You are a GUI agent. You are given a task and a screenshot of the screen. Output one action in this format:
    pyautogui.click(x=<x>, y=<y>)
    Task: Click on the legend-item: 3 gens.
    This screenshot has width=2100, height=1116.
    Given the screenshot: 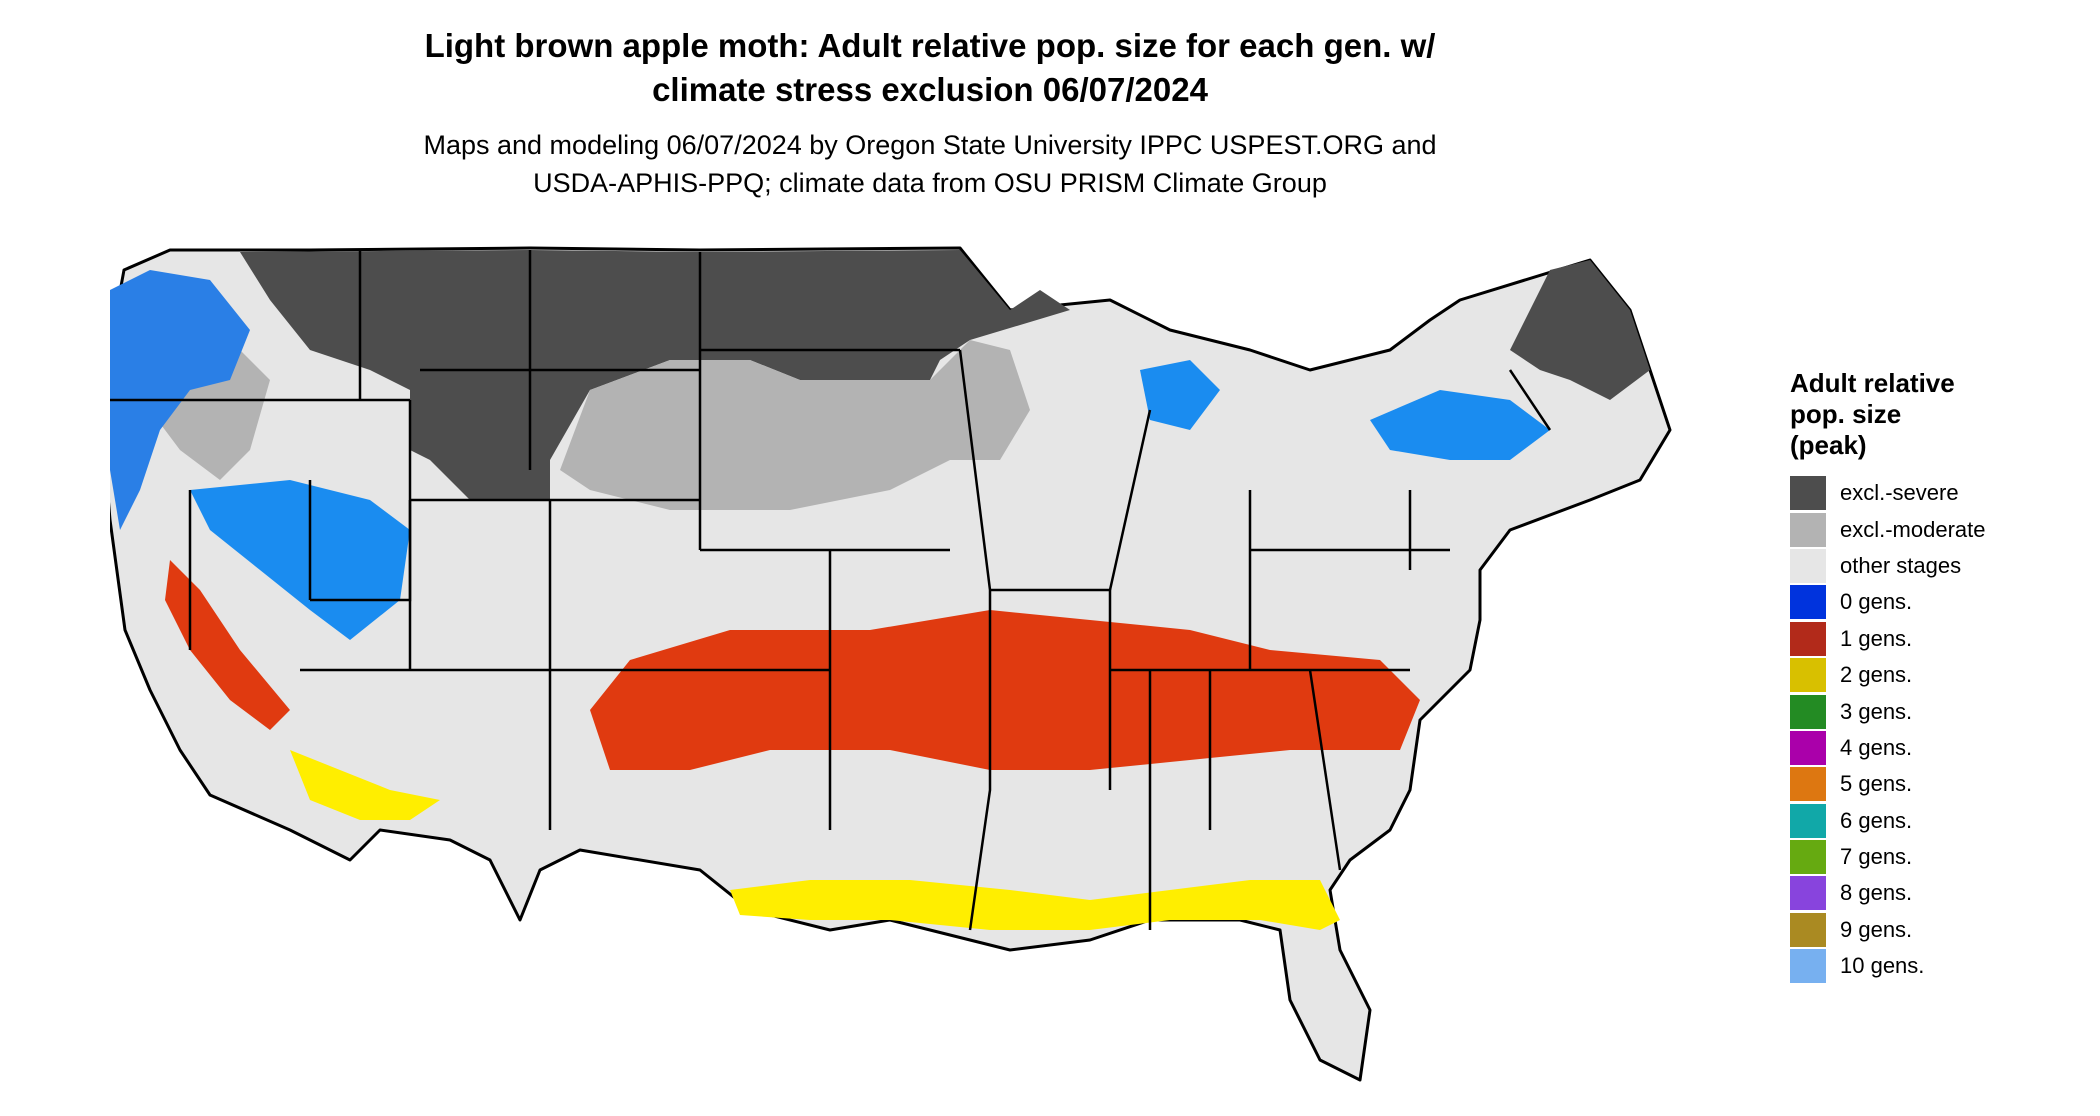 What is the action you would take?
    pyautogui.click(x=1940, y=711)
    